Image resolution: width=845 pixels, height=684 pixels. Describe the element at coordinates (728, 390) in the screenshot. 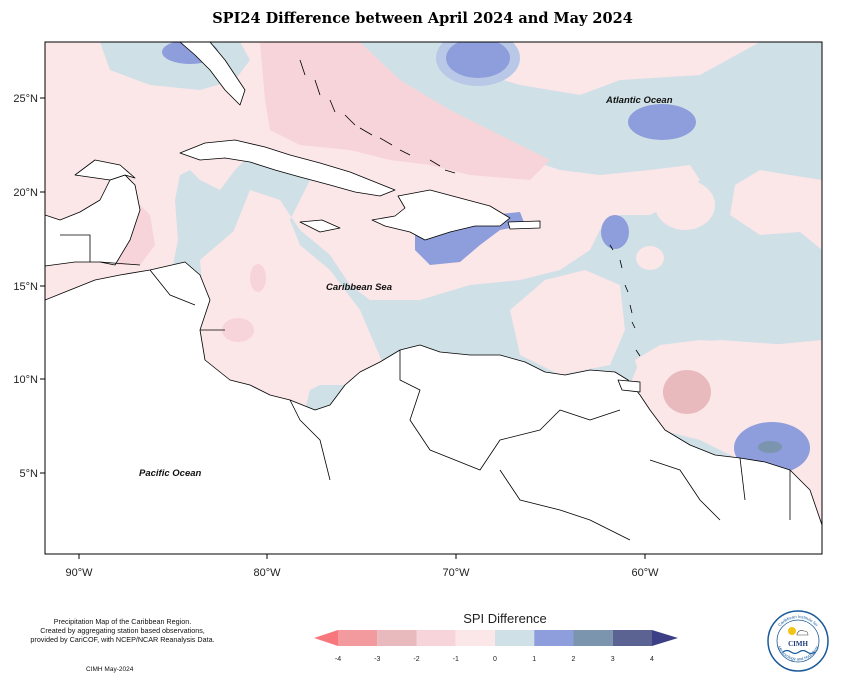

I see `pink-region-guianas-offshore` at that location.